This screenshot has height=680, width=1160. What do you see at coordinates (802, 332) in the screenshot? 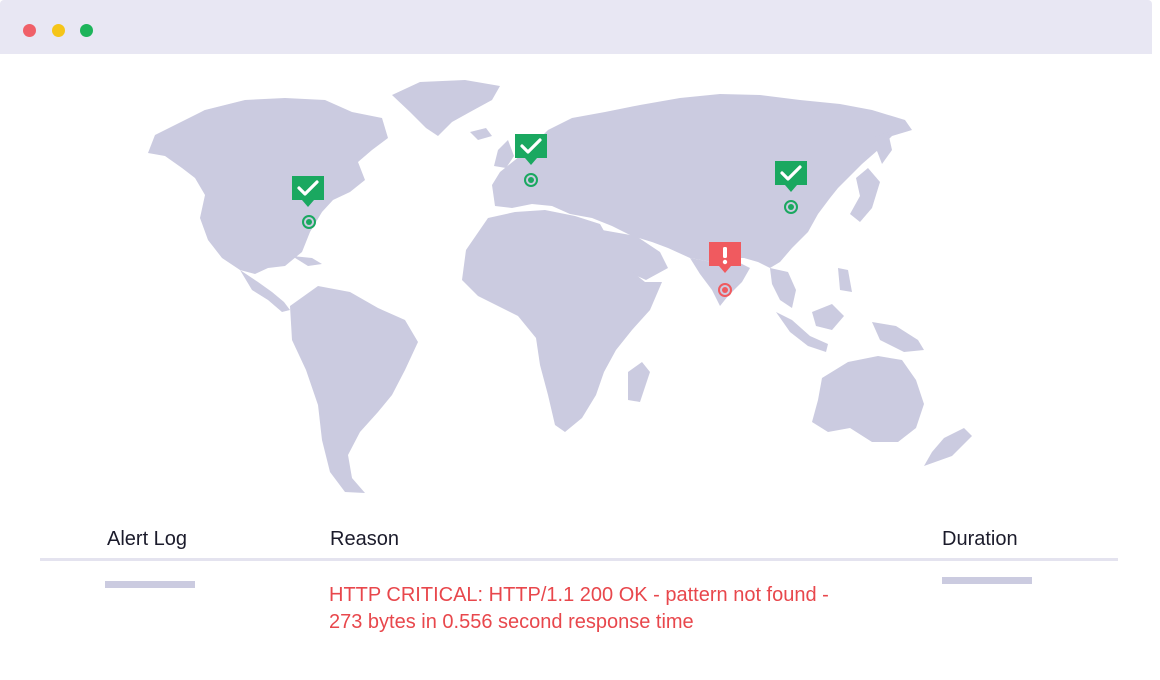
I see `indonesia-islands` at bounding box center [802, 332].